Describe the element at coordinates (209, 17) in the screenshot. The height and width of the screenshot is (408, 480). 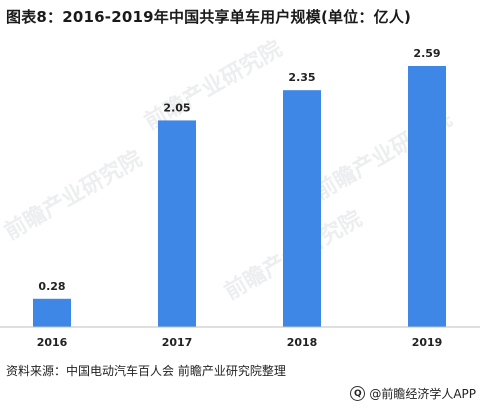
I see `chart-title: 图表8：2016-2019年中国共享单车用户规模(单位：亿人)` at that location.